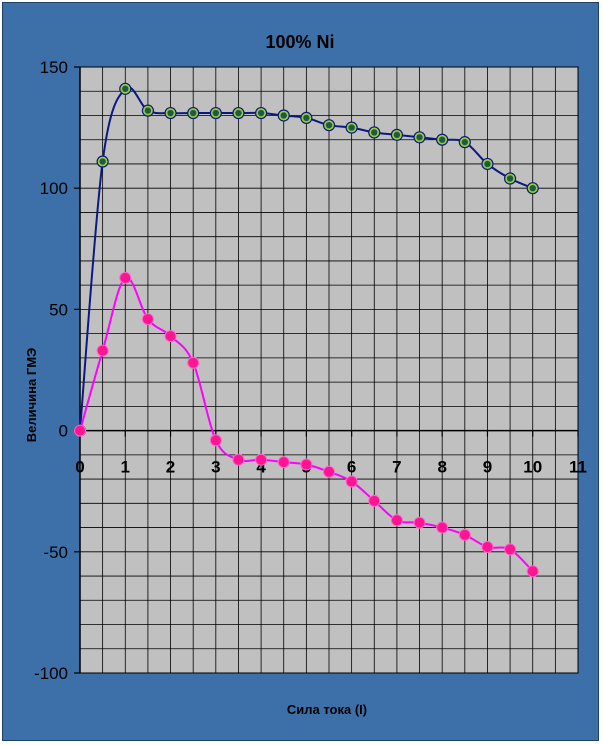 This screenshot has height=745, width=603. I want to click on y-tick-label: -50, so click(55, 552).